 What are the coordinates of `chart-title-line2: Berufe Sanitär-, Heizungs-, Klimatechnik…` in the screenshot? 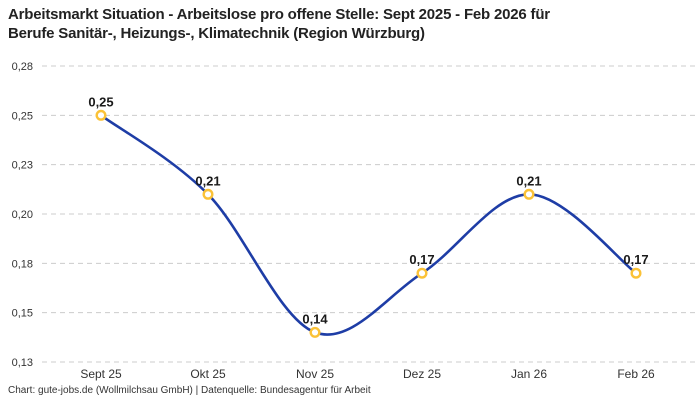 It's located at (216, 33).